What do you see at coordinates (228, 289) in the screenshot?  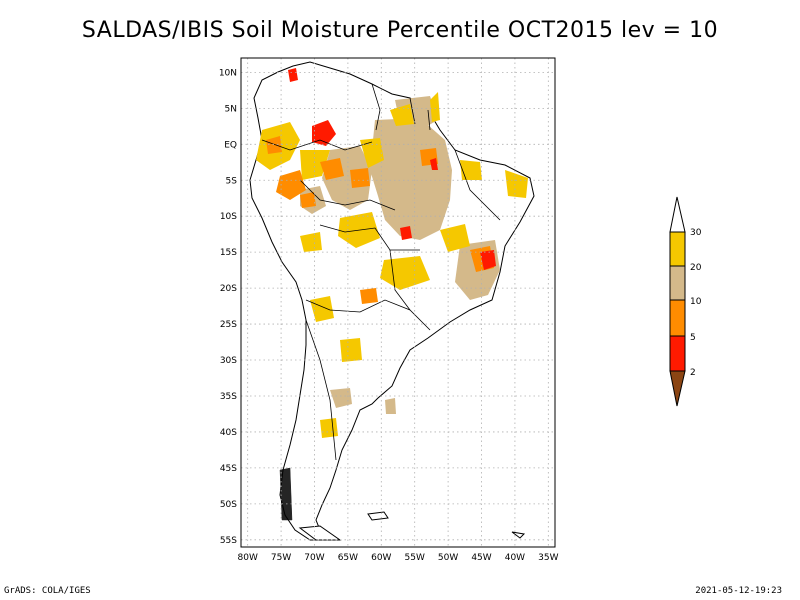 I see `lat-label: 20S` at bounding box center [228, 289].